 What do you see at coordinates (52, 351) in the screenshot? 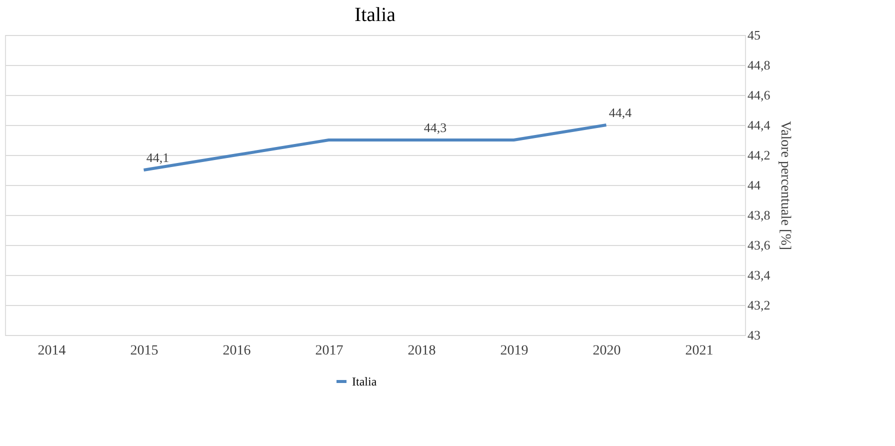
I see `x-tick-label: 2014` at bounding box center [52, 351].